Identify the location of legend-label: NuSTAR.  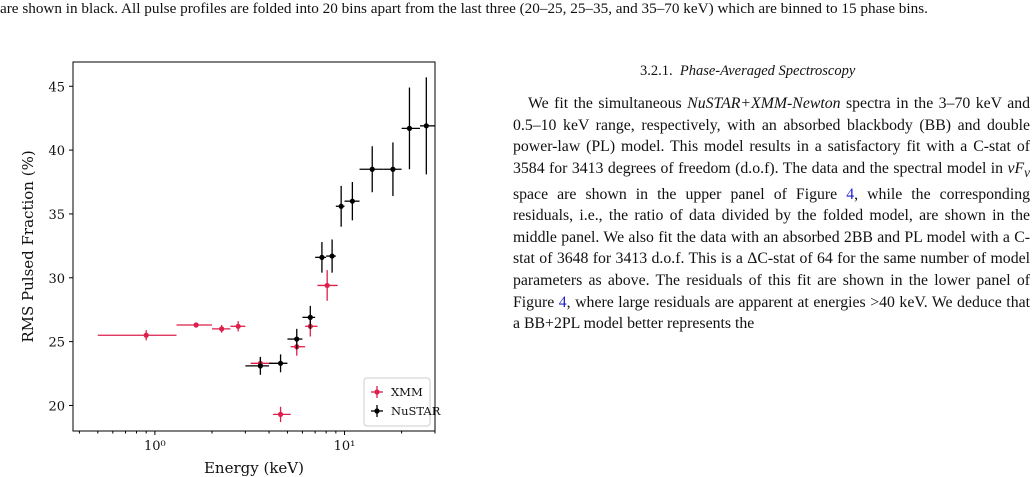
(416, 411).